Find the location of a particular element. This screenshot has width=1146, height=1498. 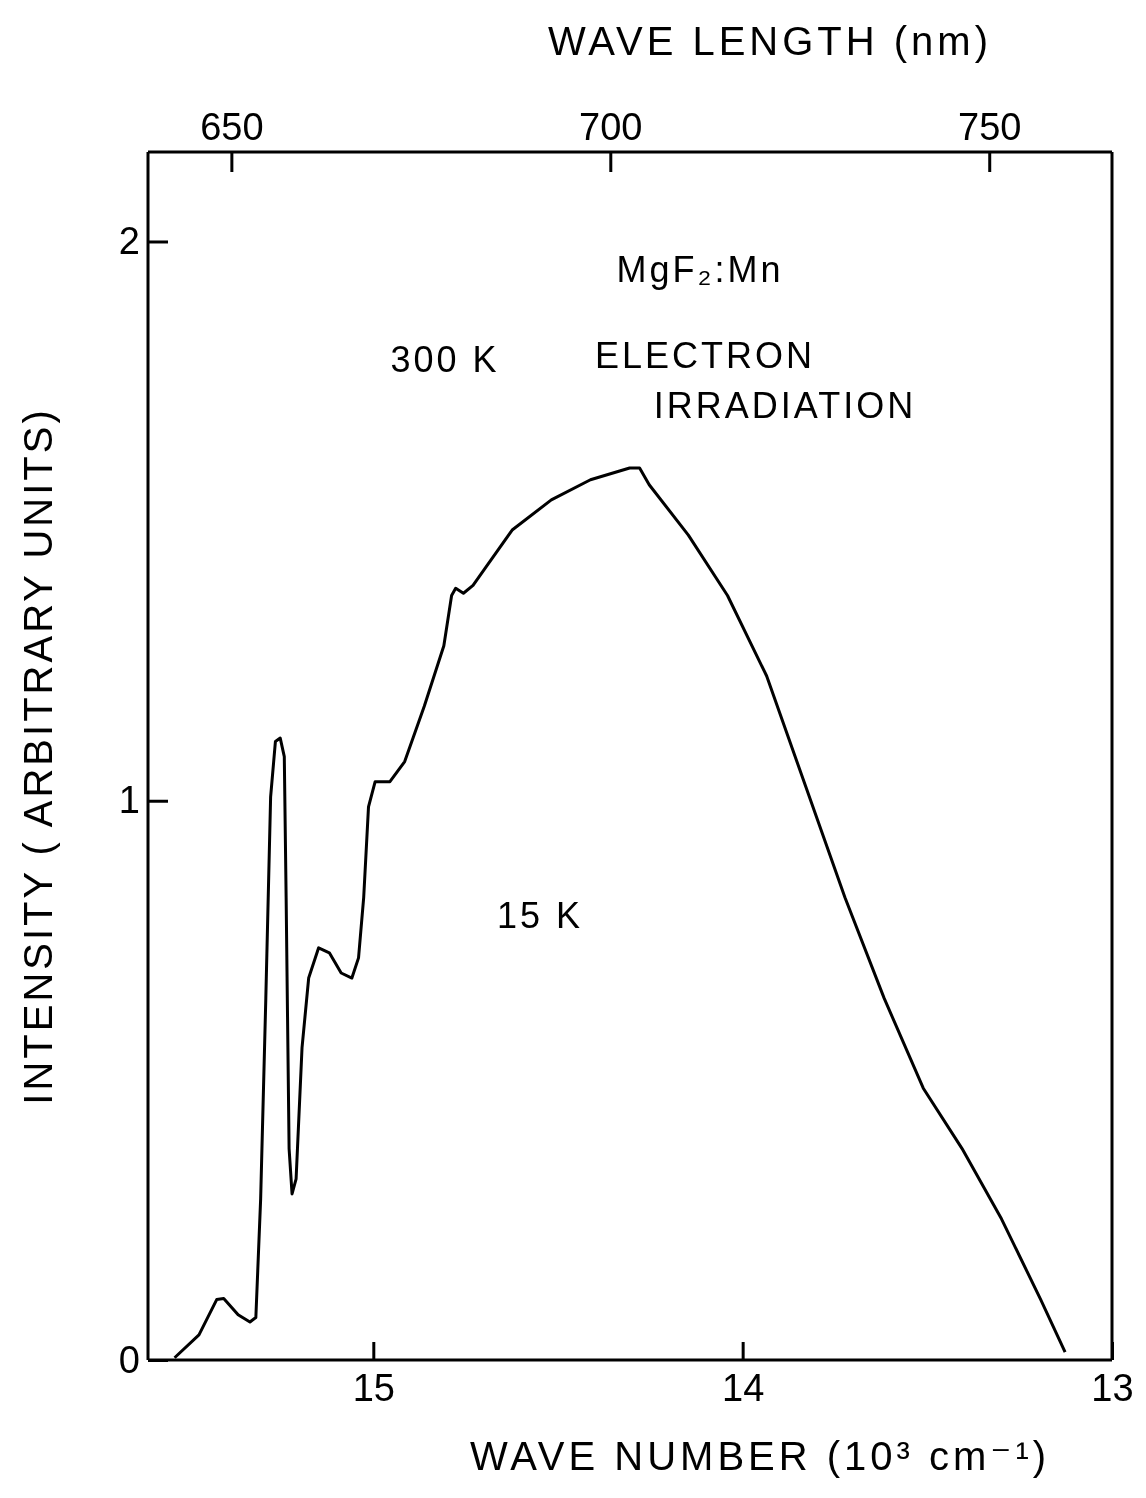

x2-tick-label: 700 is located at coordinates (611, 127).